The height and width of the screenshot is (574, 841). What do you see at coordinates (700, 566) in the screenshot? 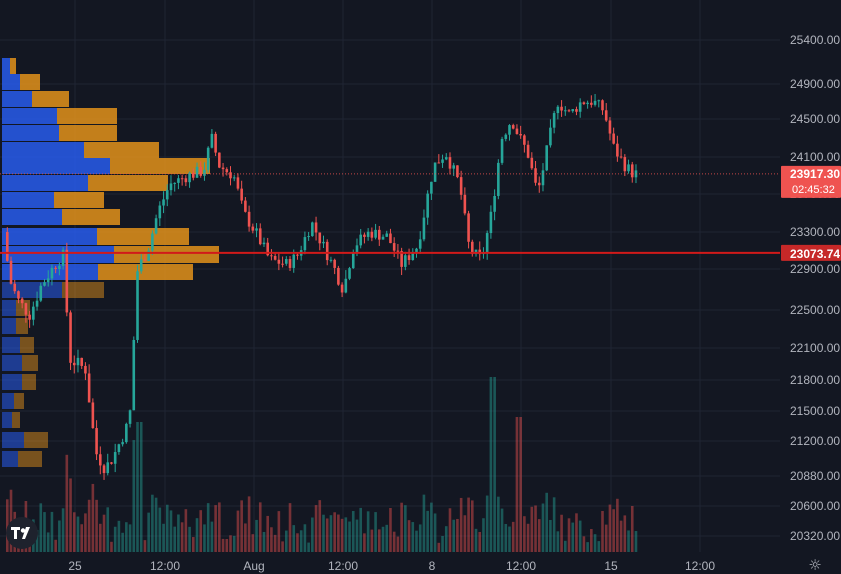
I see `x-tick-label-7: 12:00` at bounding box center [700, 566].